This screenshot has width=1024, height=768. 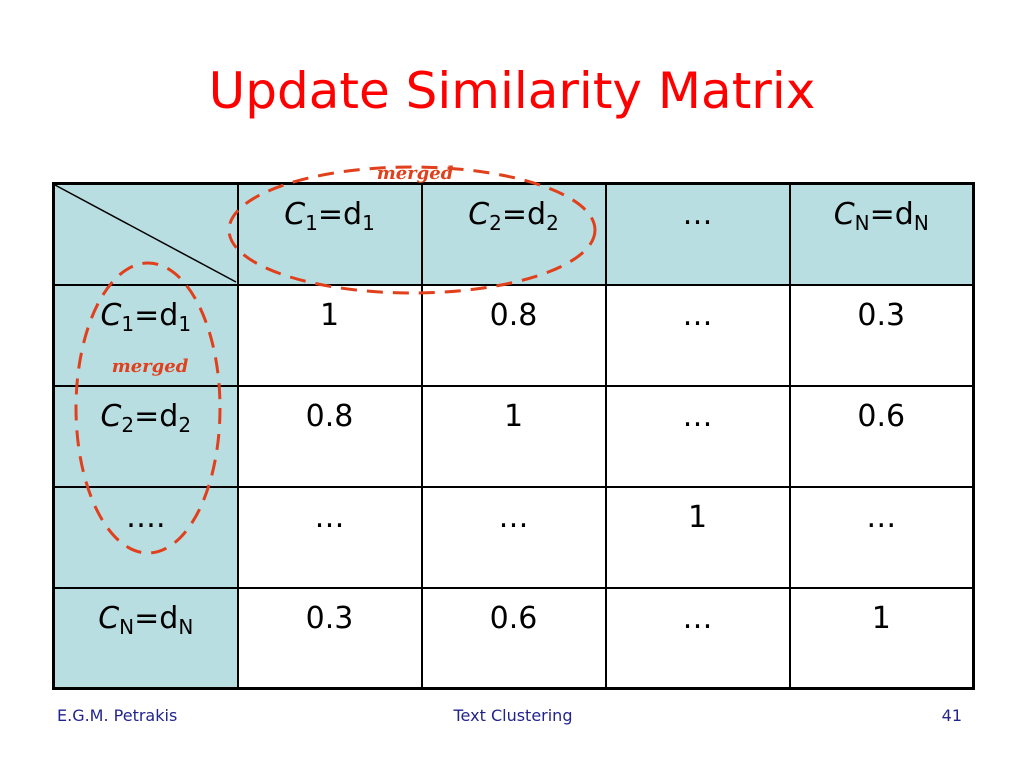 I want to click on footer-topic: Text Clustering, so click(x=513, y=715).